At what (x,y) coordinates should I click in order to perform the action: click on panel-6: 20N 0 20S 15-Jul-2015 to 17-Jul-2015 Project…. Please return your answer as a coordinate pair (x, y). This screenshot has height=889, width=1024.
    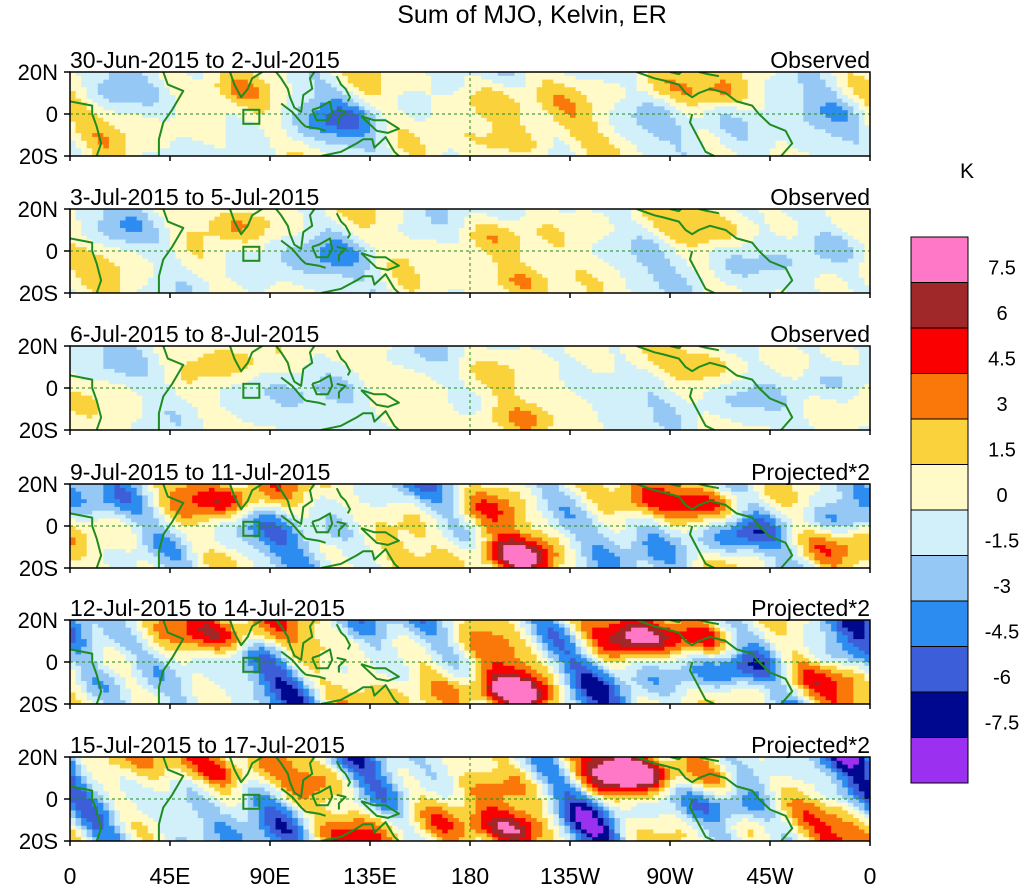
    Looking at the image, I should click on (444, 793).